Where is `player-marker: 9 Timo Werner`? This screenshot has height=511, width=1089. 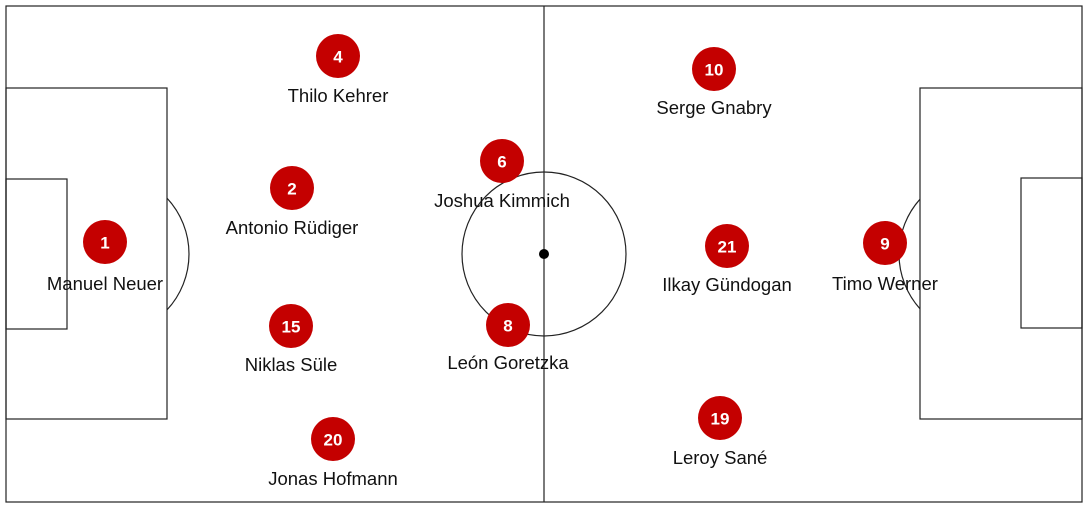
player-marker: 9 Timo Werner is located at coordinates (885, 257).